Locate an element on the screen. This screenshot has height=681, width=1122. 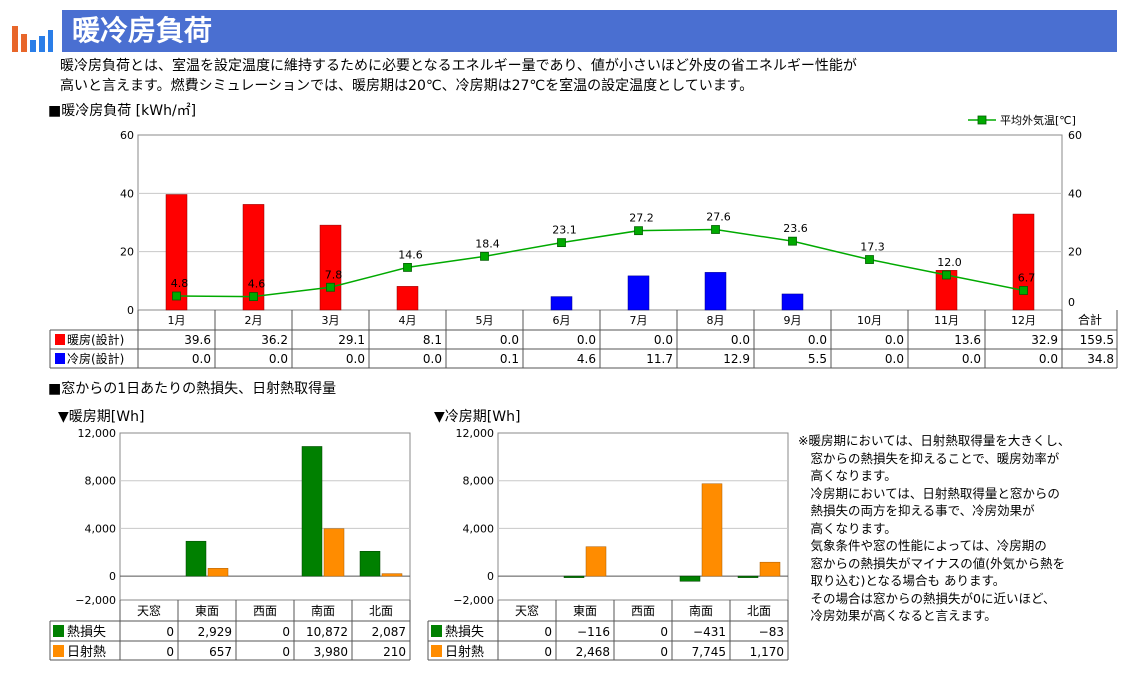
x-tick-label: 10月 is located at coordinates (869, 320).